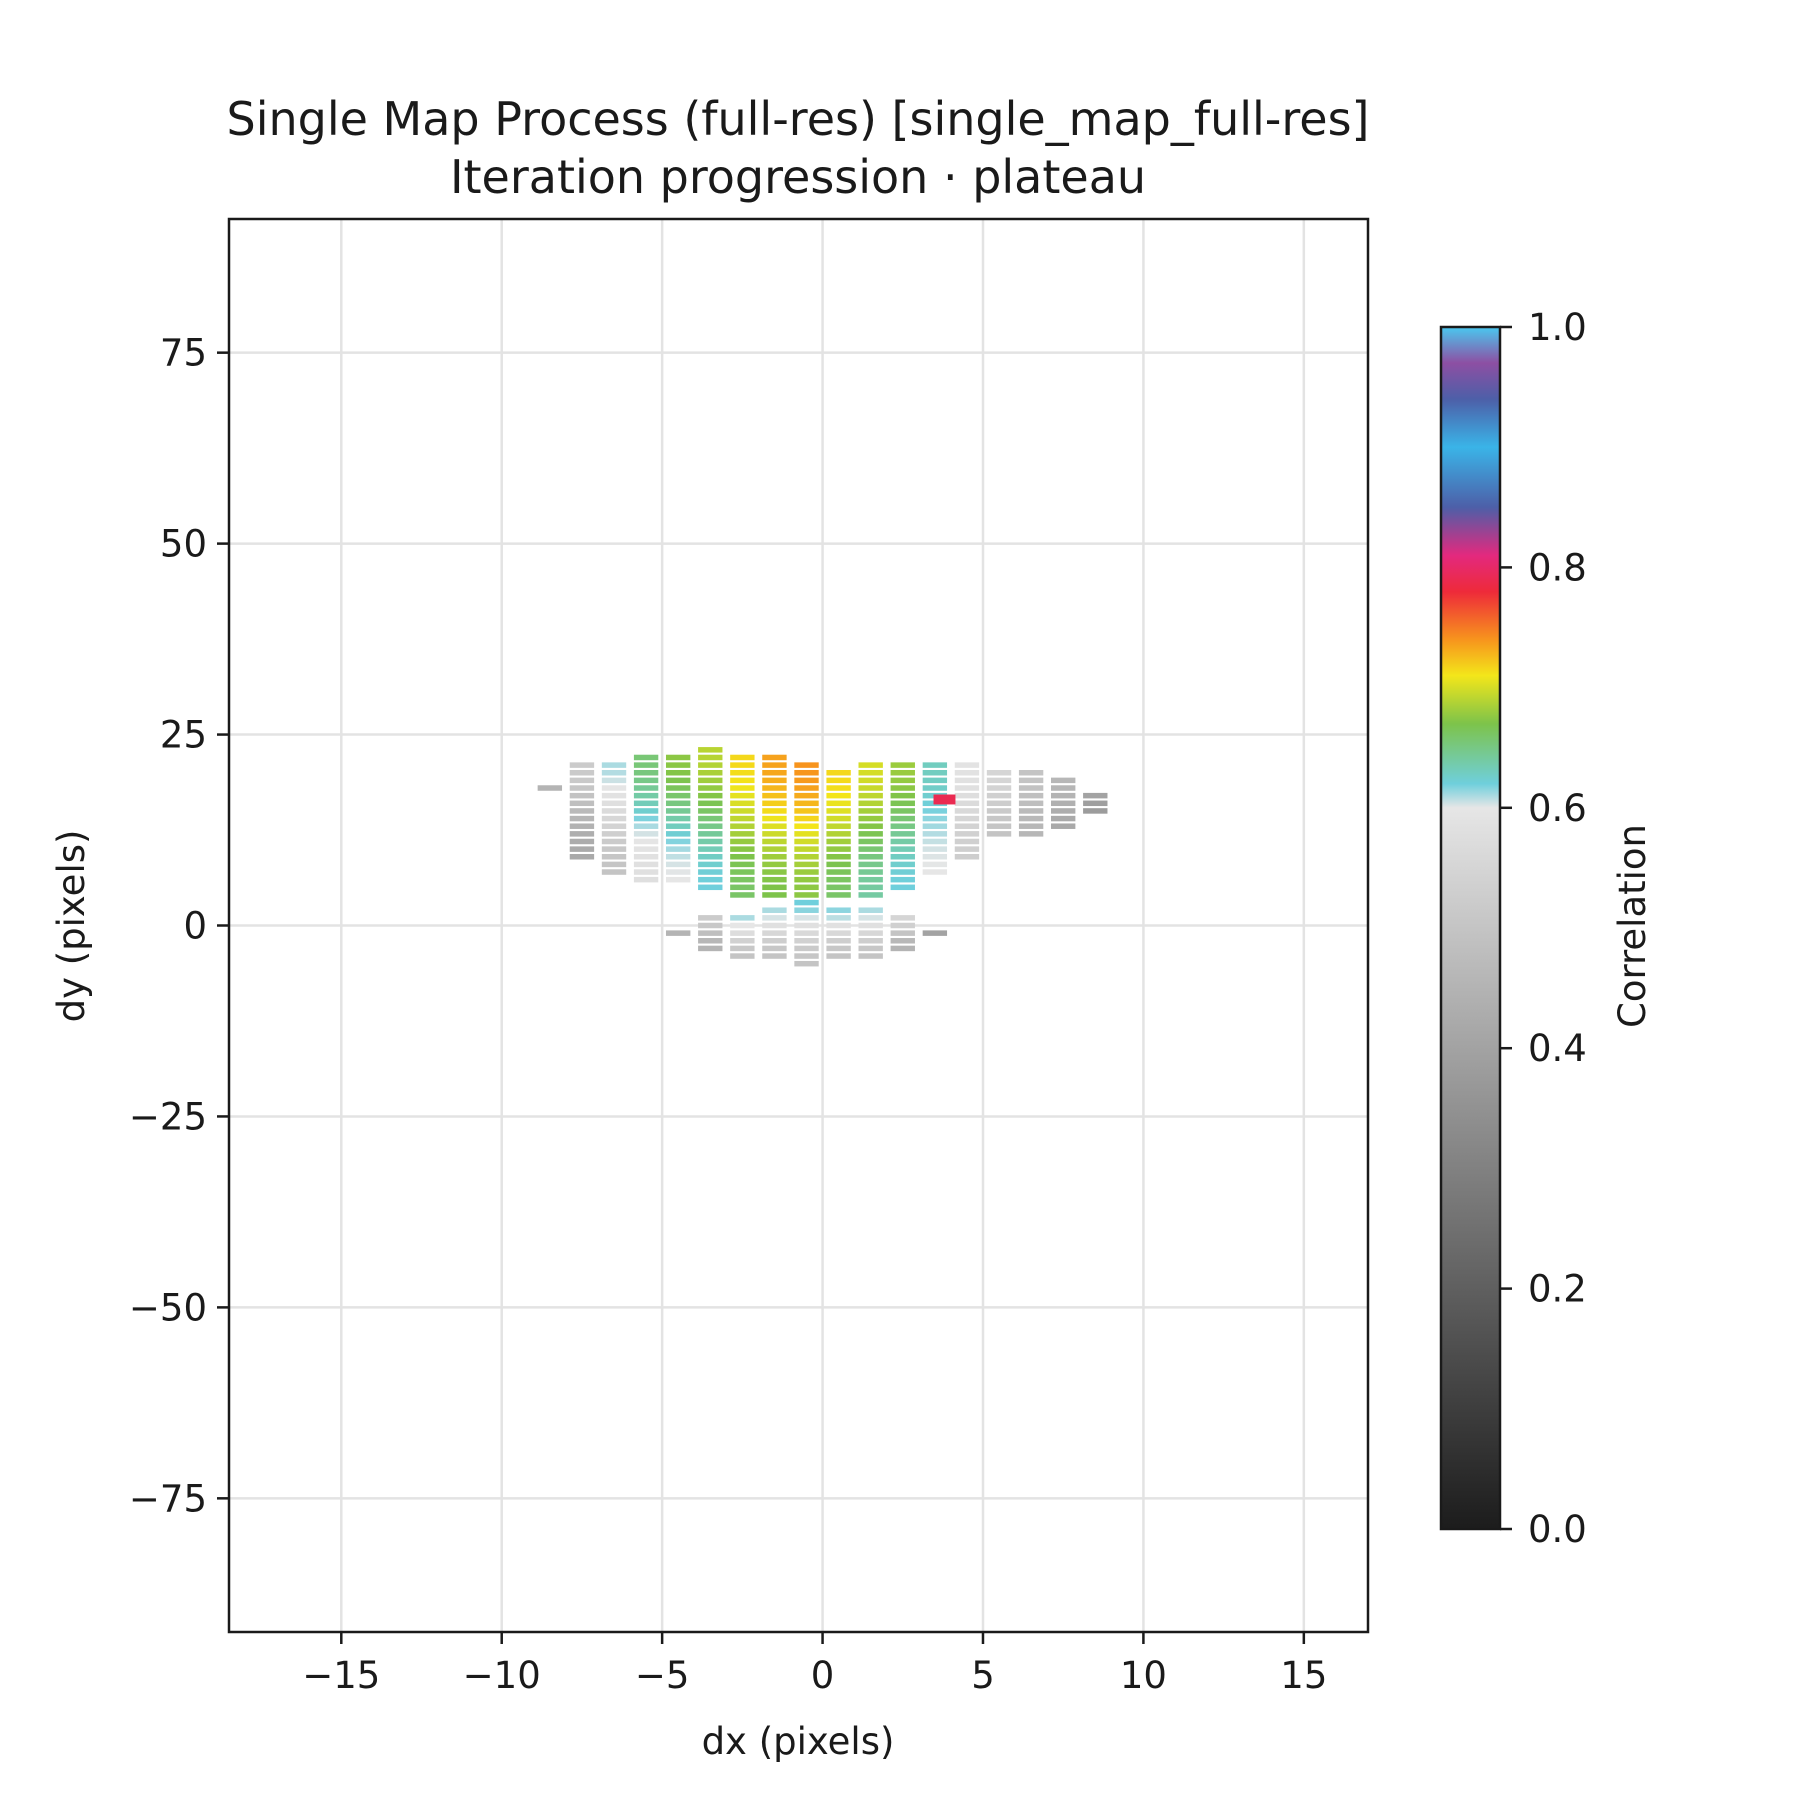 The width and height of the screenshot is (1819, 1819). What do you see at coordinates (822, 857) in the screenshot?
I see `heatmap-cells` at bounding box center [822, 857].